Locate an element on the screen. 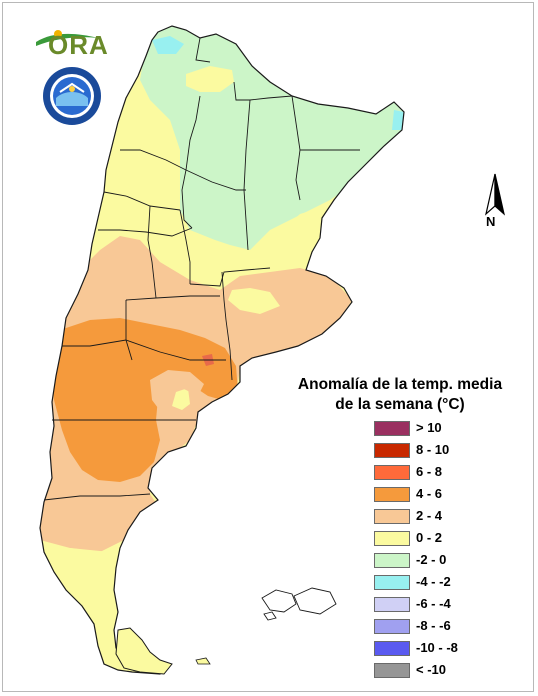  legend-label: > 10 is located at coordinates (429, 427).